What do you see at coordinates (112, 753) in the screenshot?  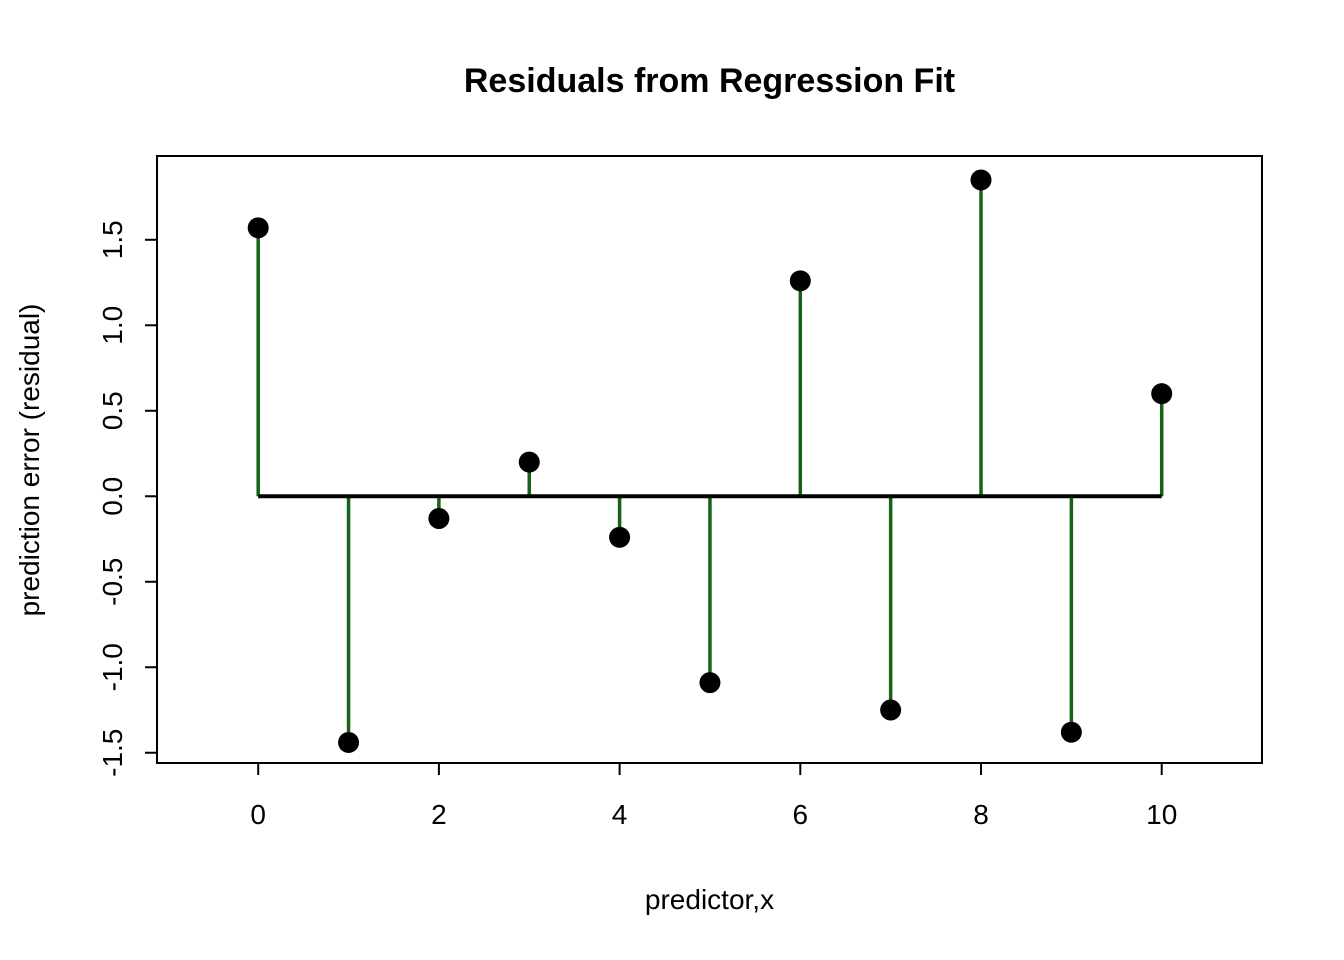 I see `y-tick-label: -1.5` at bounding box center [112, 753].